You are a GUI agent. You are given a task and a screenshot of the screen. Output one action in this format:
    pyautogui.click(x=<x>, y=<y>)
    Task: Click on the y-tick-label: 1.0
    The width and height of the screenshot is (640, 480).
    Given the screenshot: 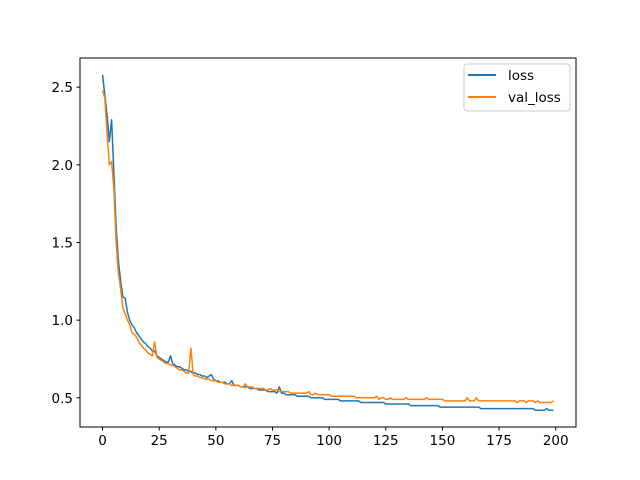 What is the action you would take?
    pyautogui.click(x=62, y=321)
    